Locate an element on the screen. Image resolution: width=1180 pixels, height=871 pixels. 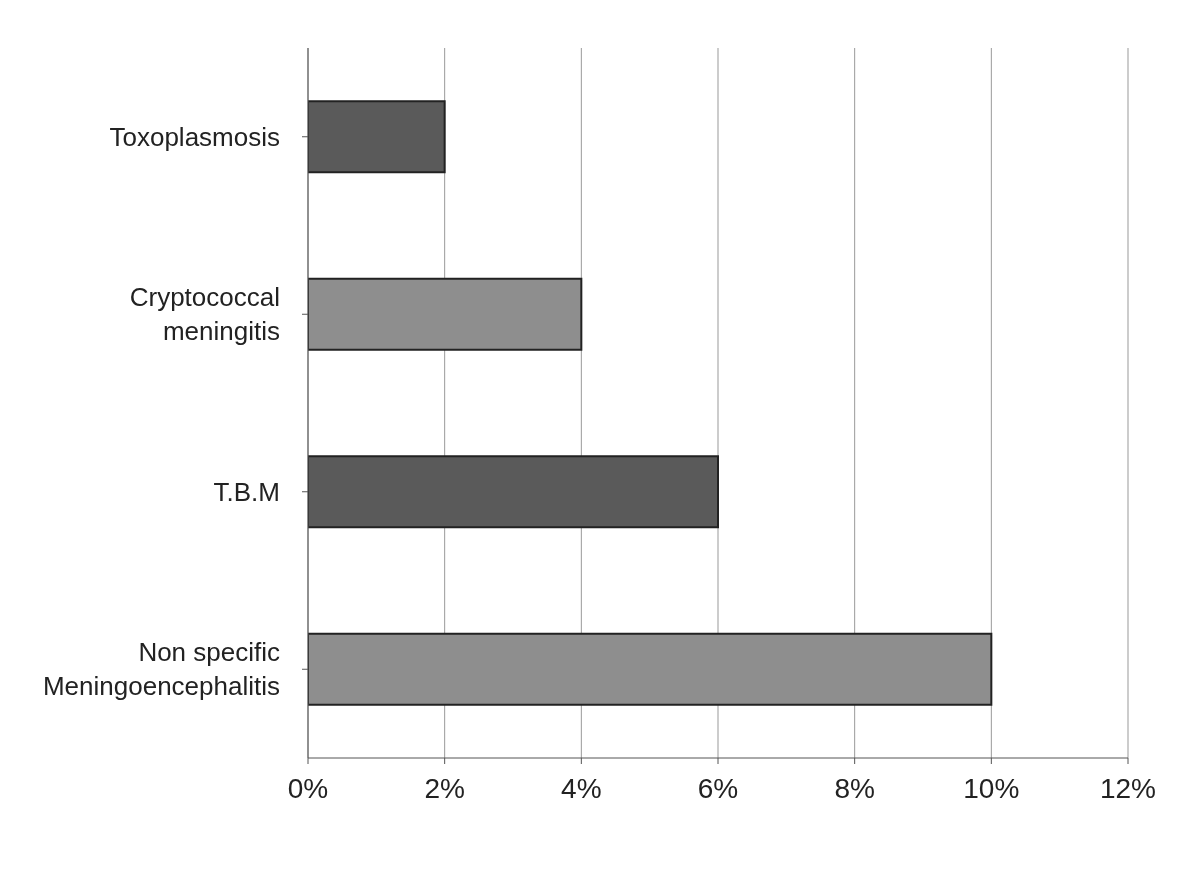
x-tick-label: 0% is located at coordinates (308, 788).